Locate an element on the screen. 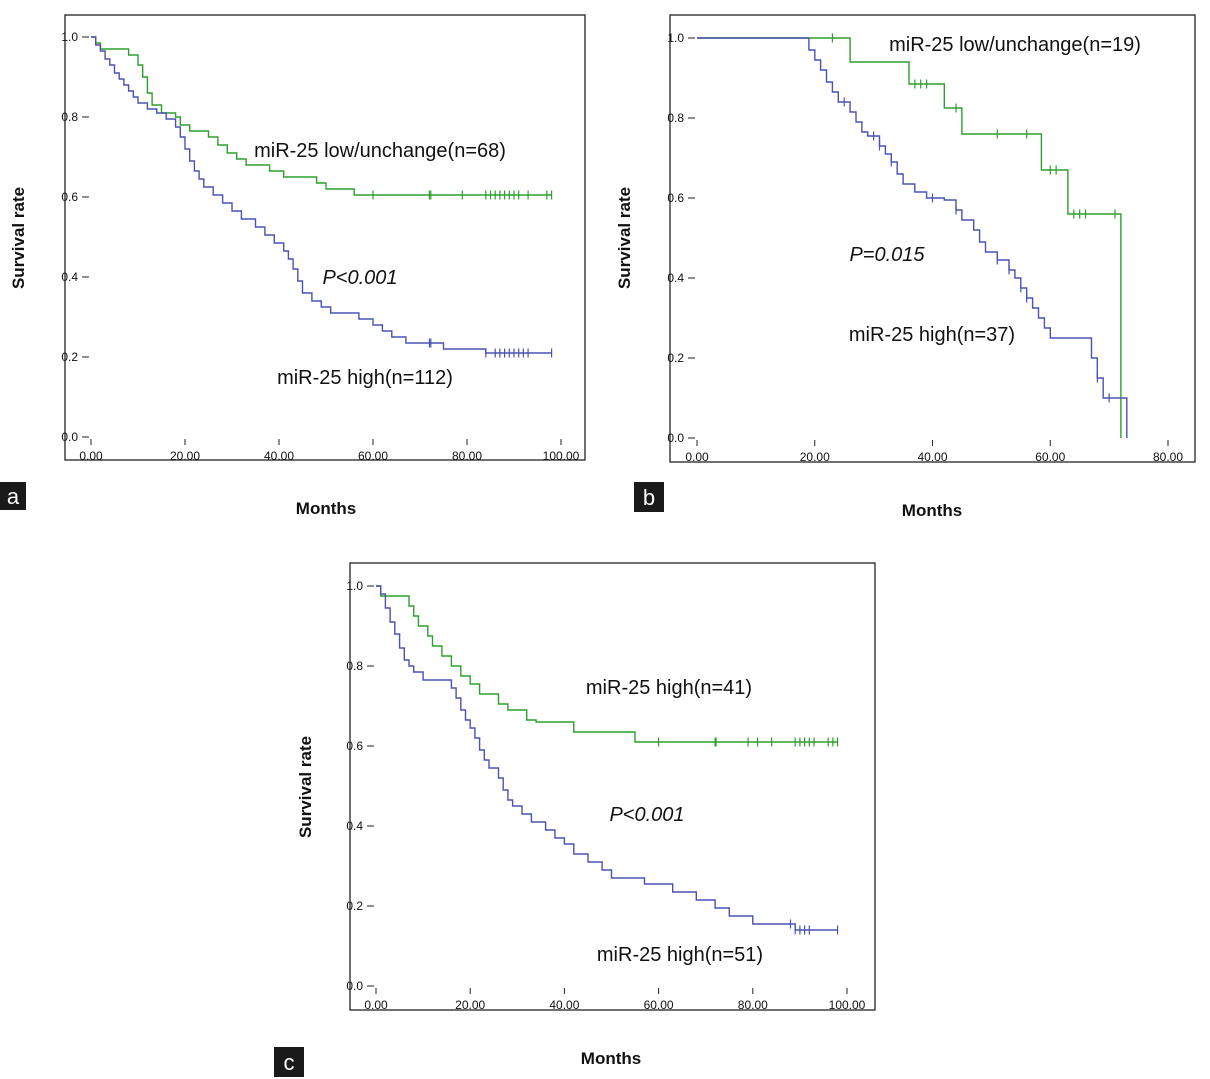  panel-c-y-tick-label: 0.4 is located at coordinates (354, 826).